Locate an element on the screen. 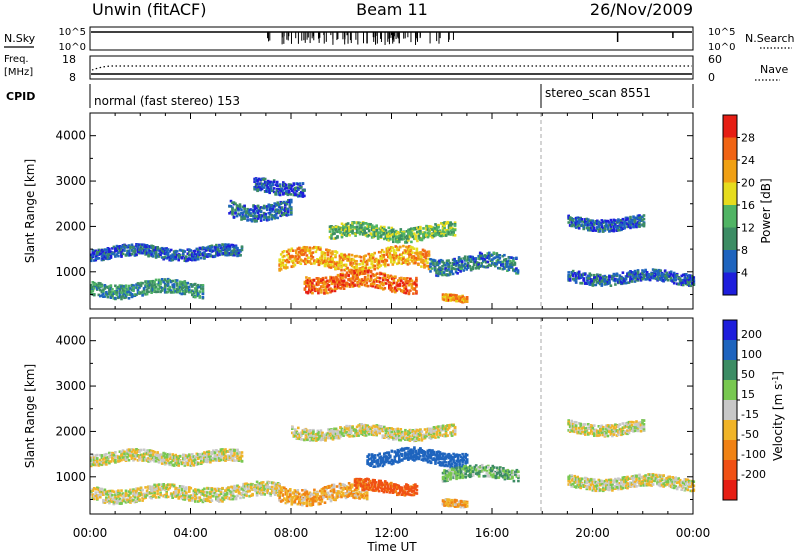 The width and height of the screenshot is (800, 554). beam-title: Beam 11 is located at coordinates (392, 9).